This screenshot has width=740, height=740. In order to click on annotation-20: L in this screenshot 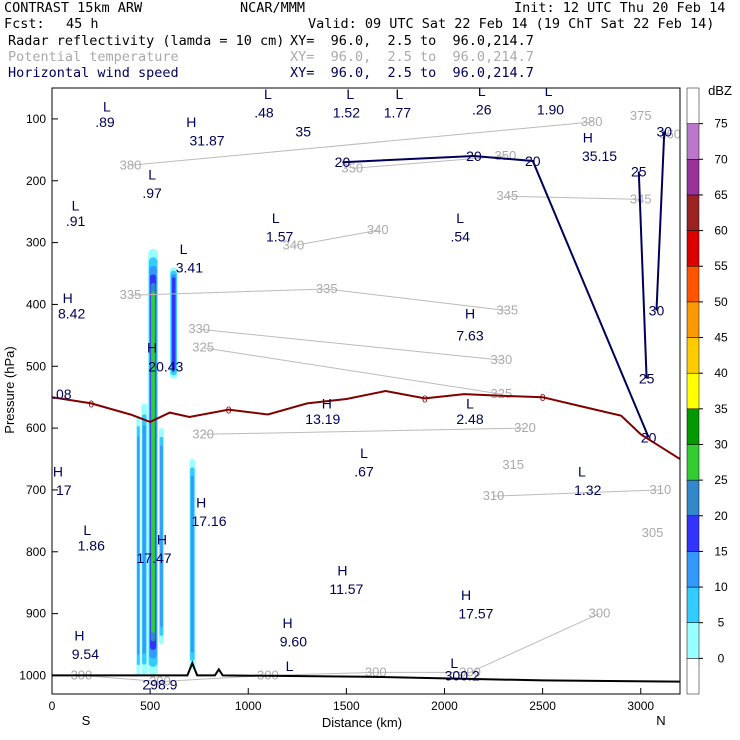, I will do `click(276, 218)`.